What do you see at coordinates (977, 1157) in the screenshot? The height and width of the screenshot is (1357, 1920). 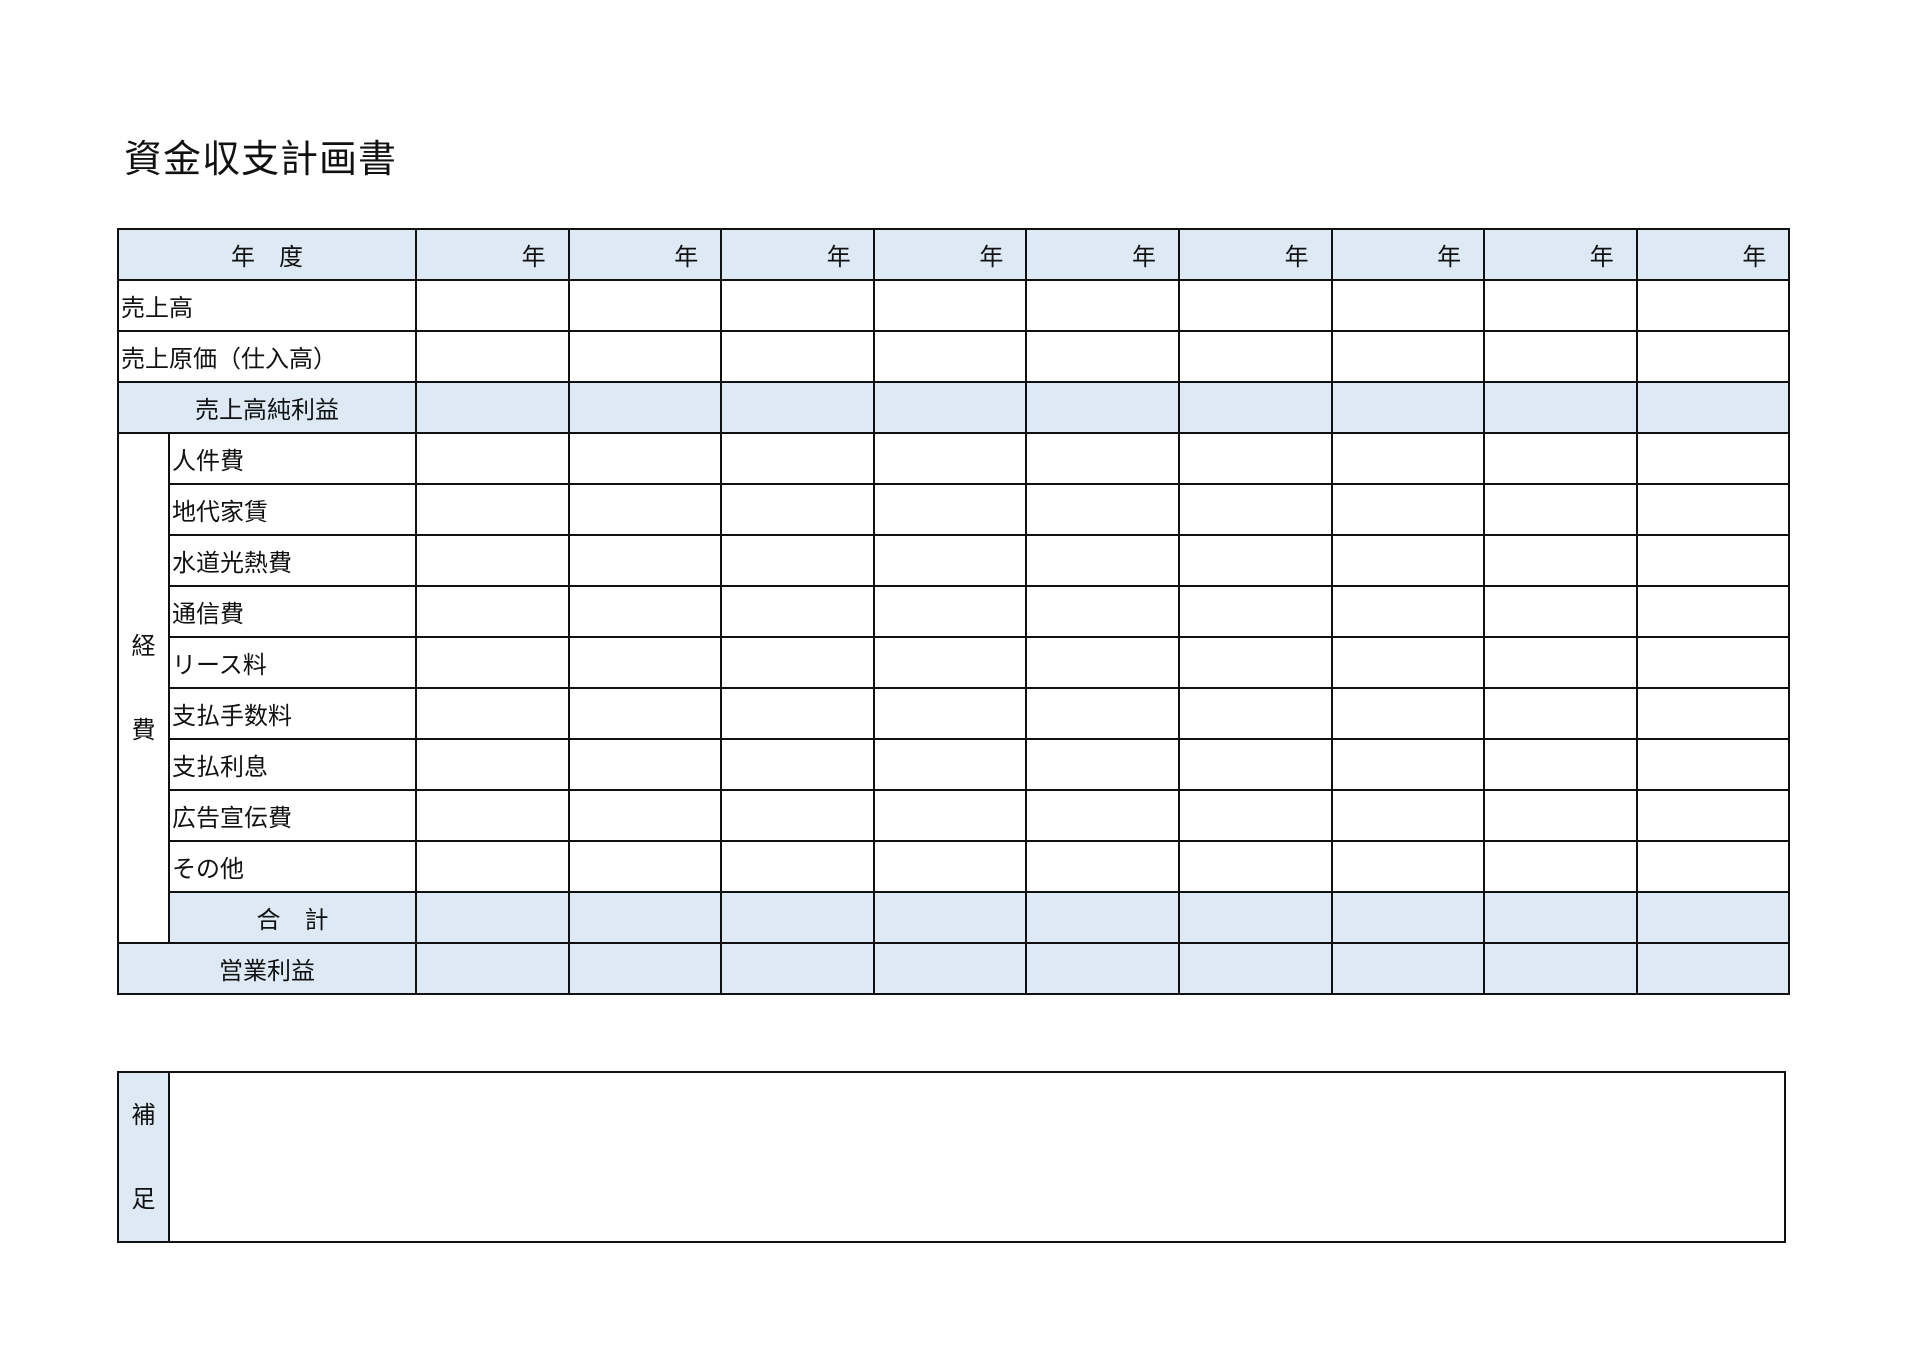 I see `notes-field` at bounding box center [977, 1157].